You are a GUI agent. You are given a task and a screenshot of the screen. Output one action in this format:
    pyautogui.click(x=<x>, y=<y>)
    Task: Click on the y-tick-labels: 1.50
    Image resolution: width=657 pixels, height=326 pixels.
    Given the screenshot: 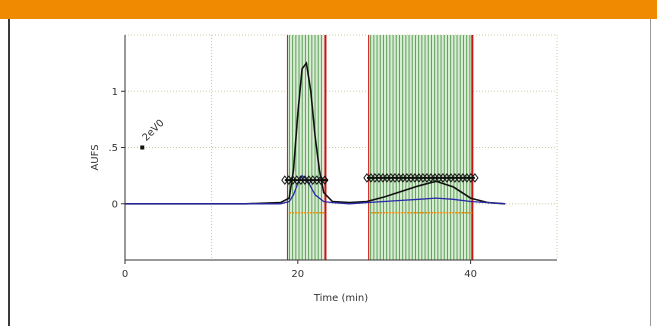 What is the action you would take?
    pyautogui.click(x=113, y=149)
    